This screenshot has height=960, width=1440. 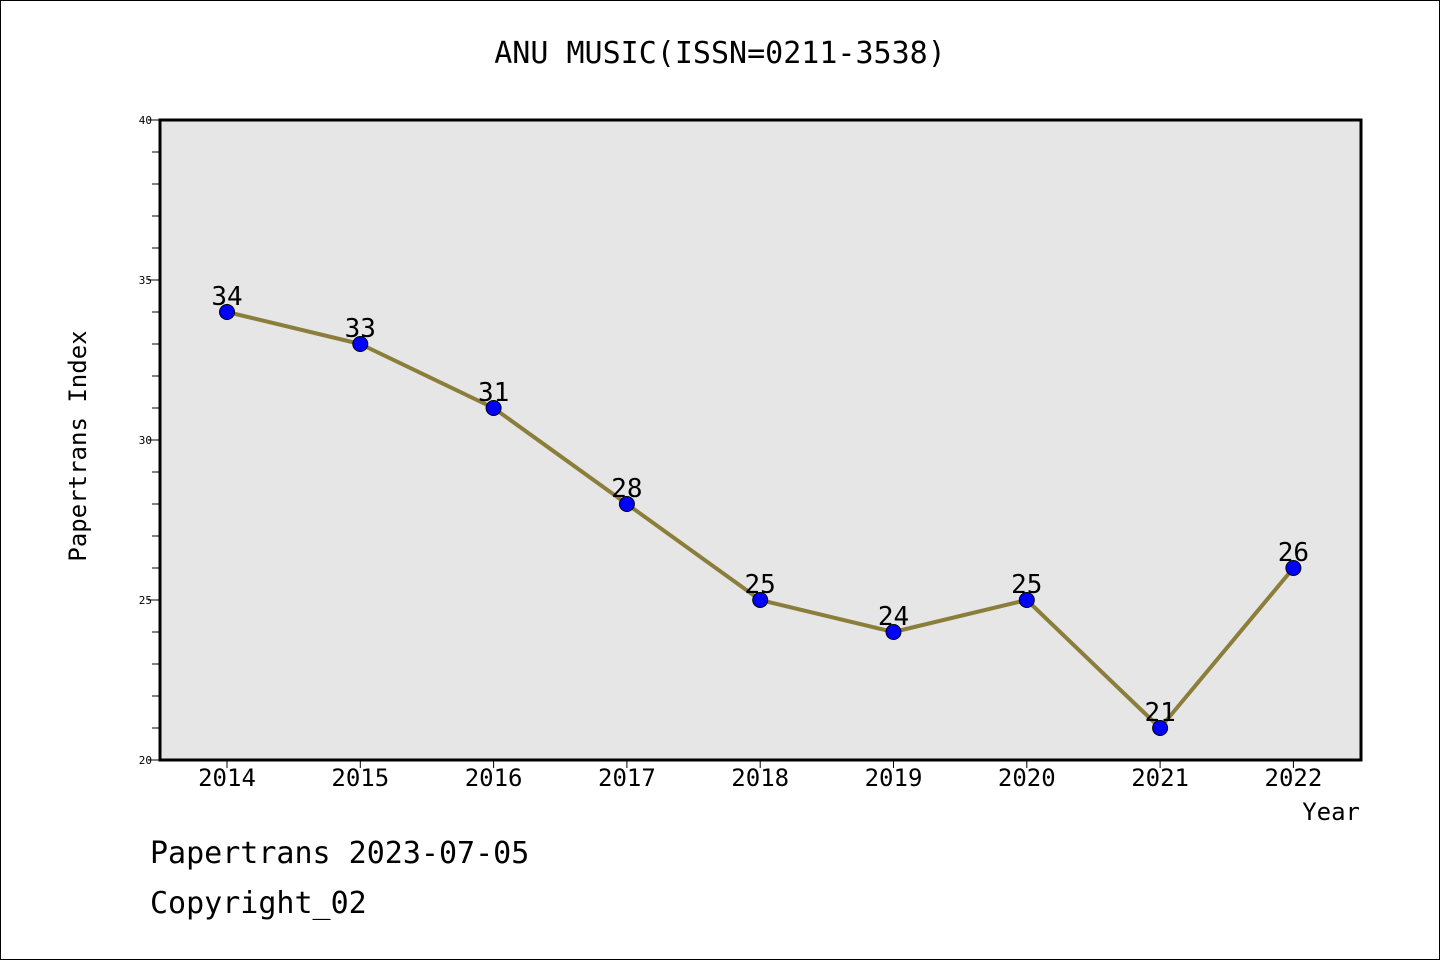 I want to click on data-label: 26, so click(x=1293, y=553).